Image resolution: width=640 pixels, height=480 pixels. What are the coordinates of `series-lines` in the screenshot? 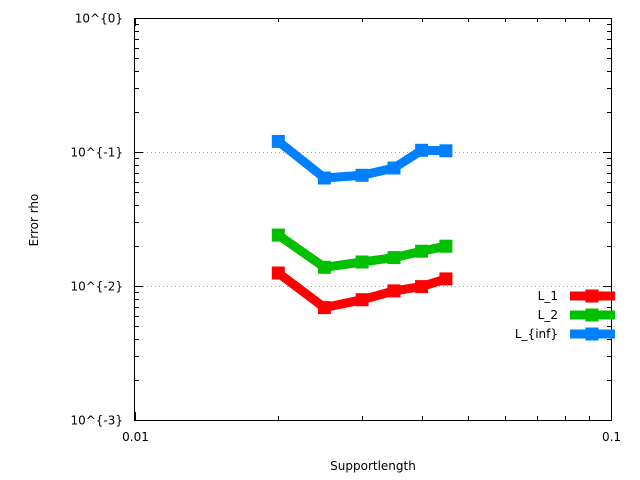 It's located at (362, 224).